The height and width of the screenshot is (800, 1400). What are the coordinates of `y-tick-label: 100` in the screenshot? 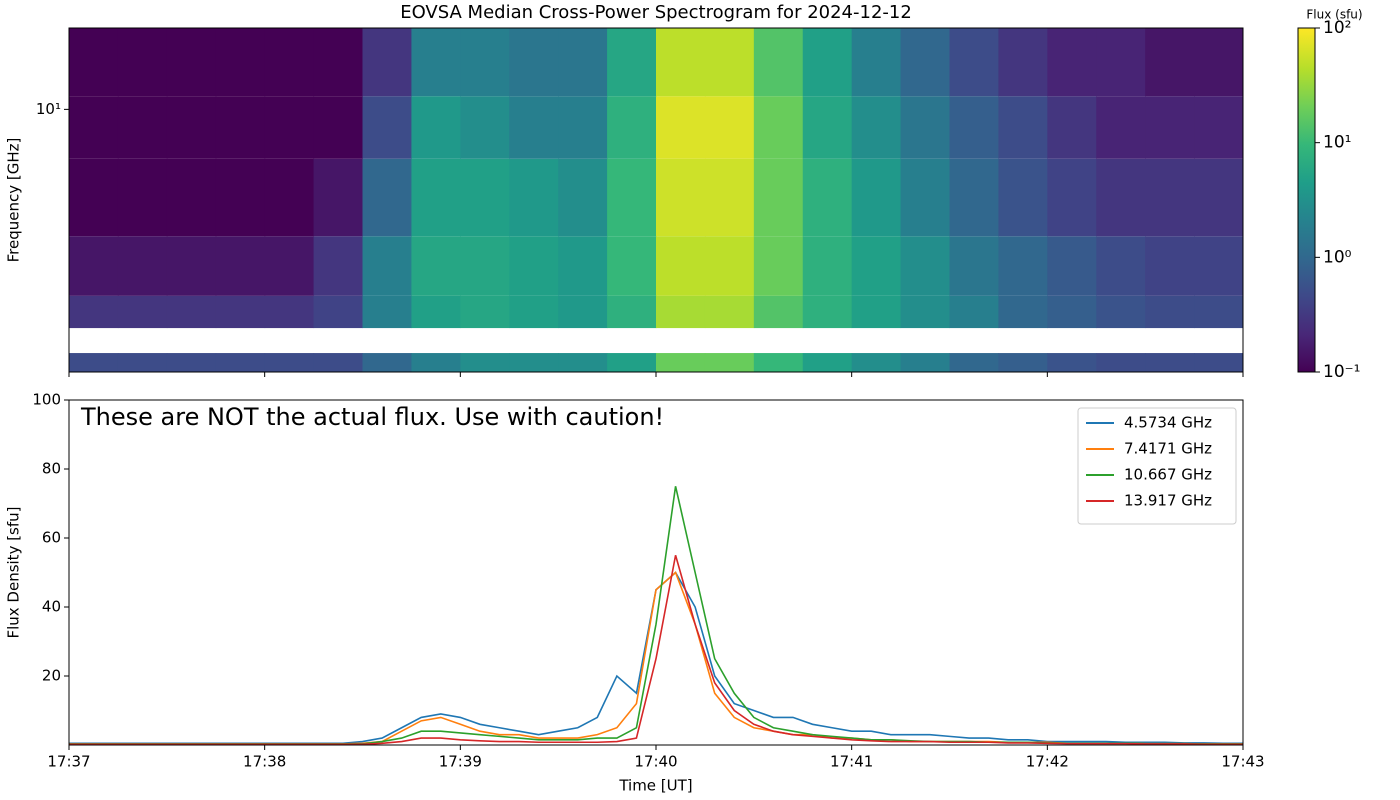 It's located at (46, 400).